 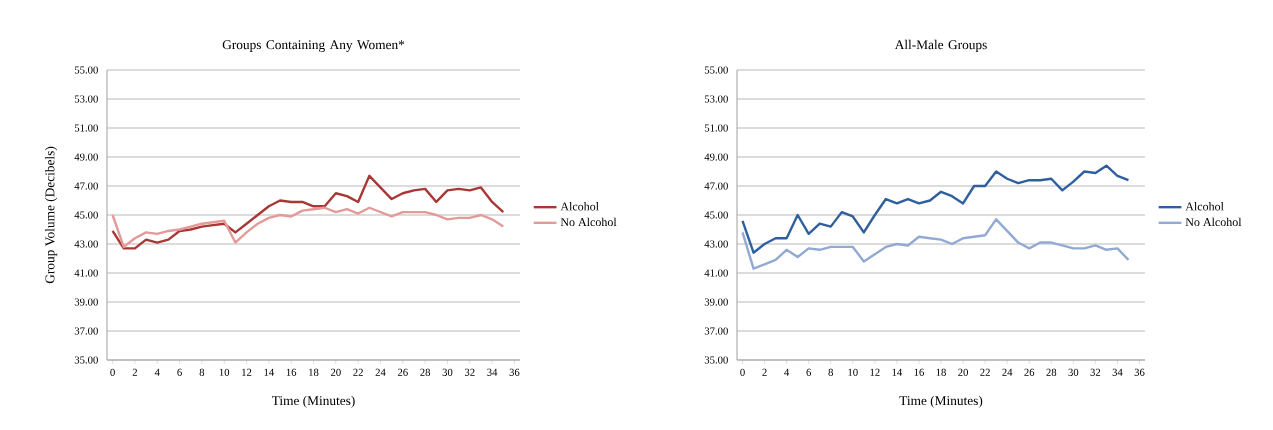 What do you see at coordinates (51, 215) in the screenshot?
I see `y-axis-title: Group Volume (Decibels)` at bounding box center [51, 215].